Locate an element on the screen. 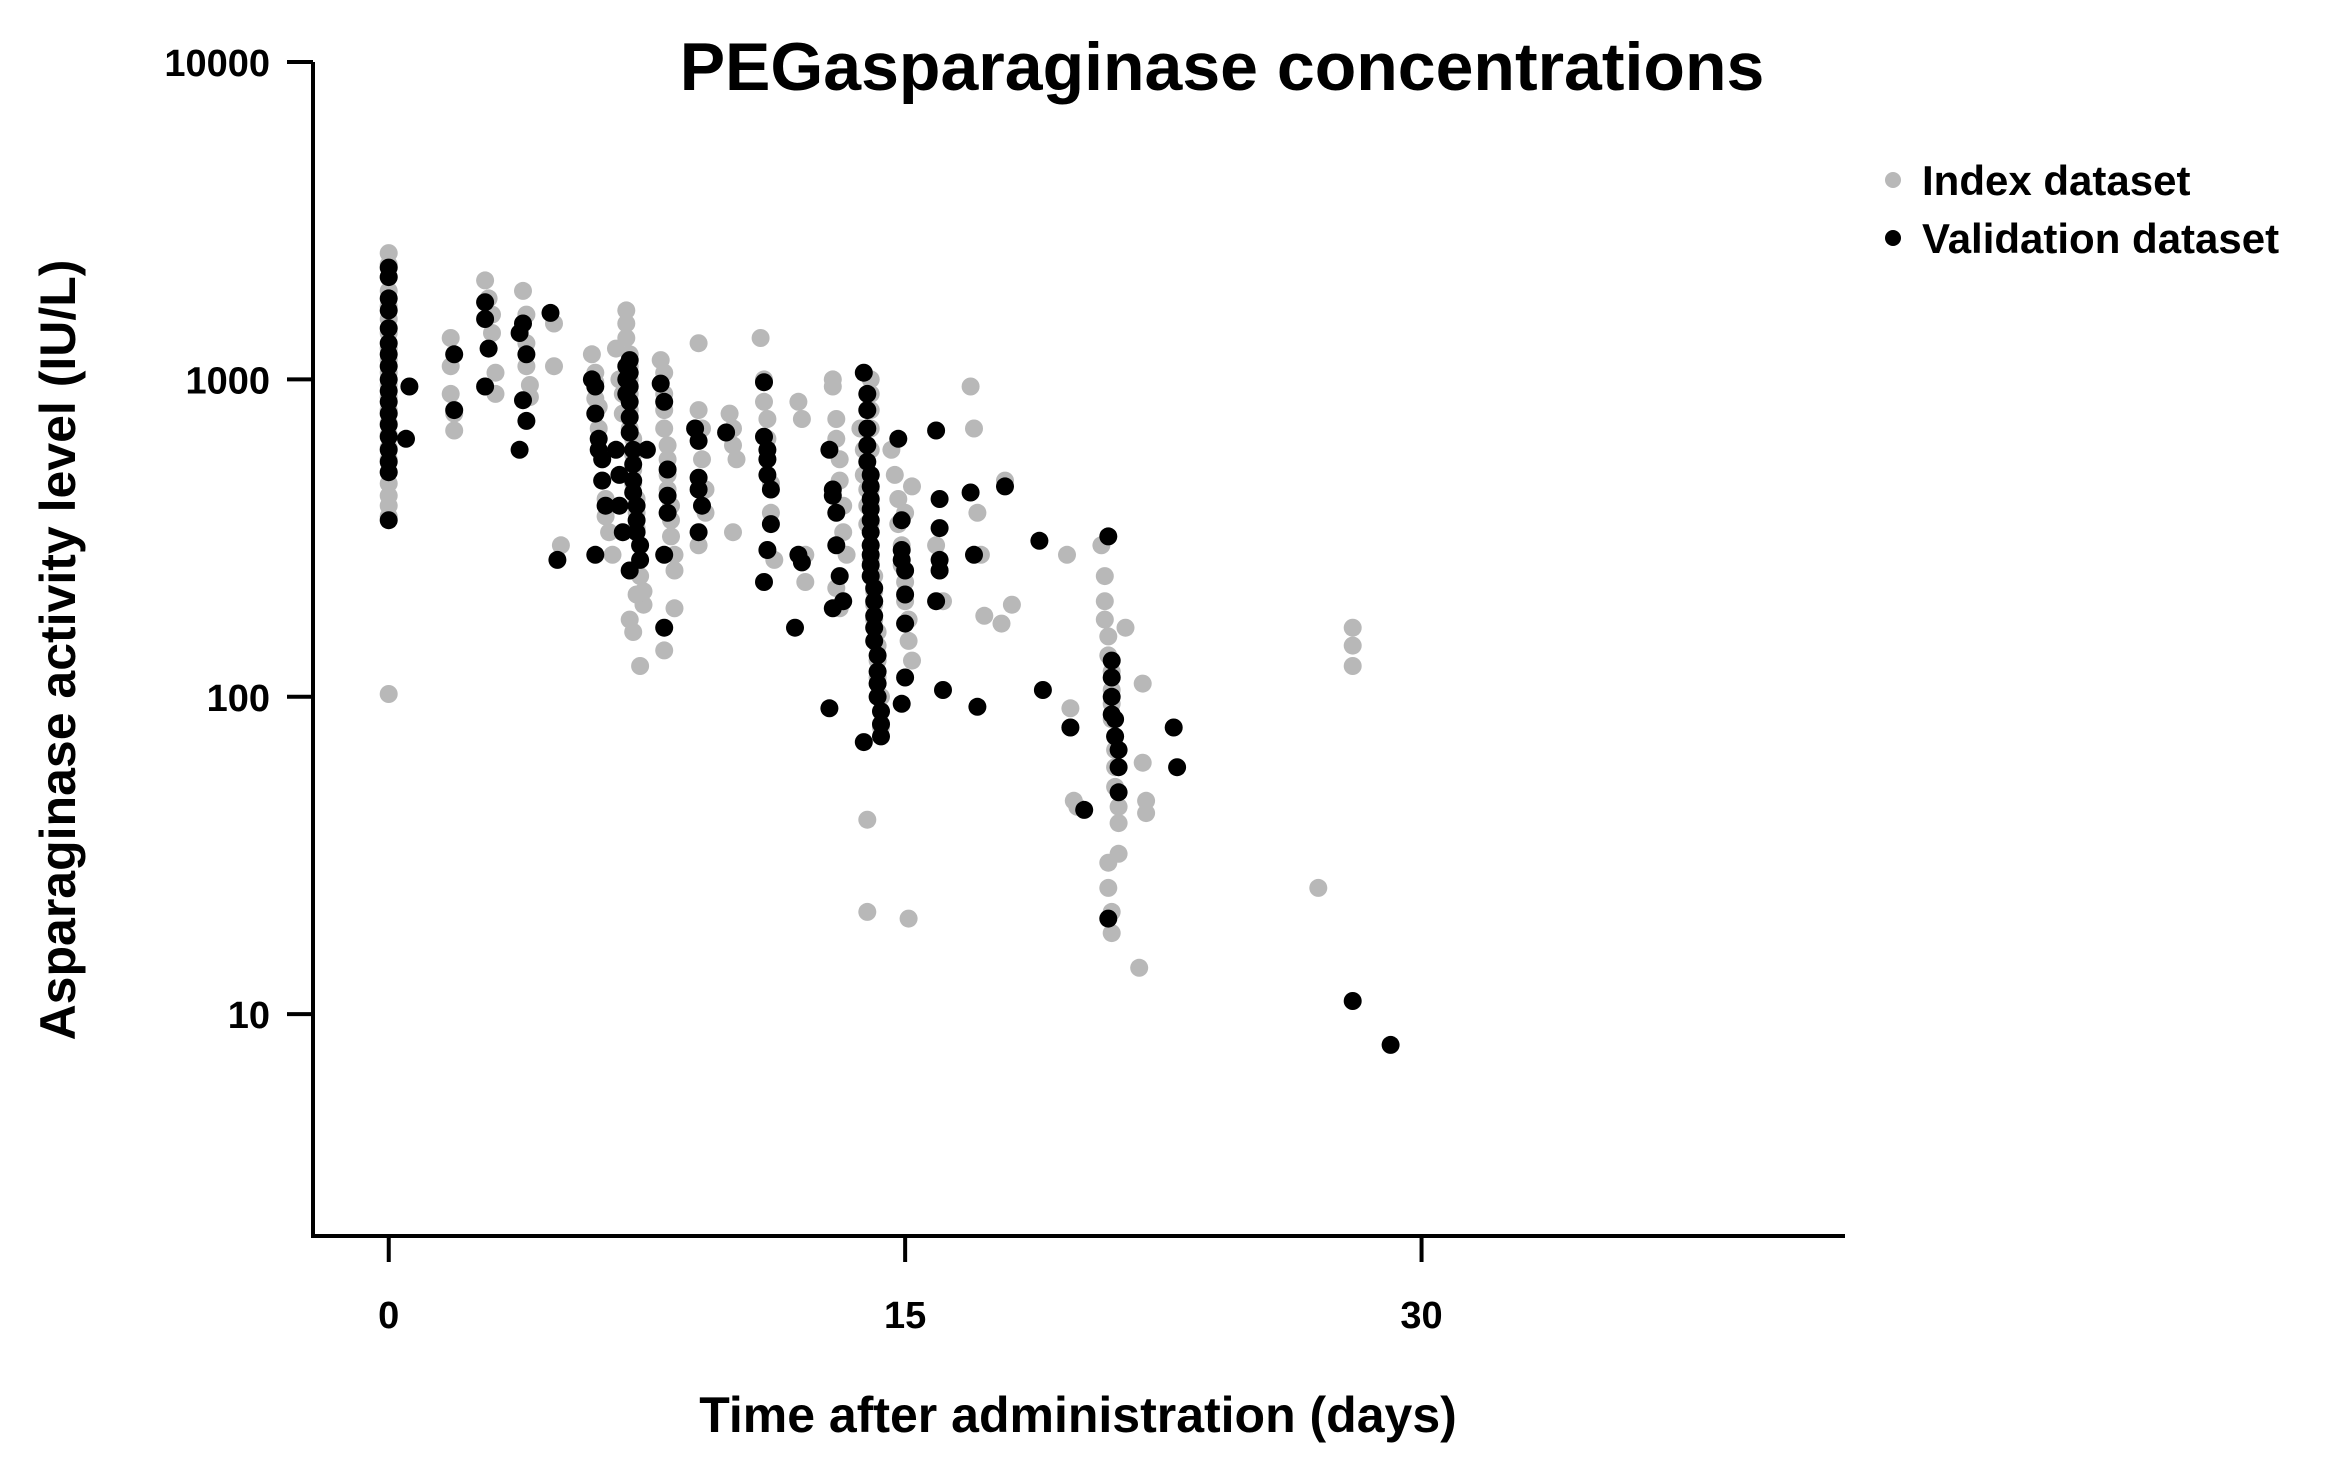  y-ticks: 10 100 1000 10000 is located at coordinates (238, 540).